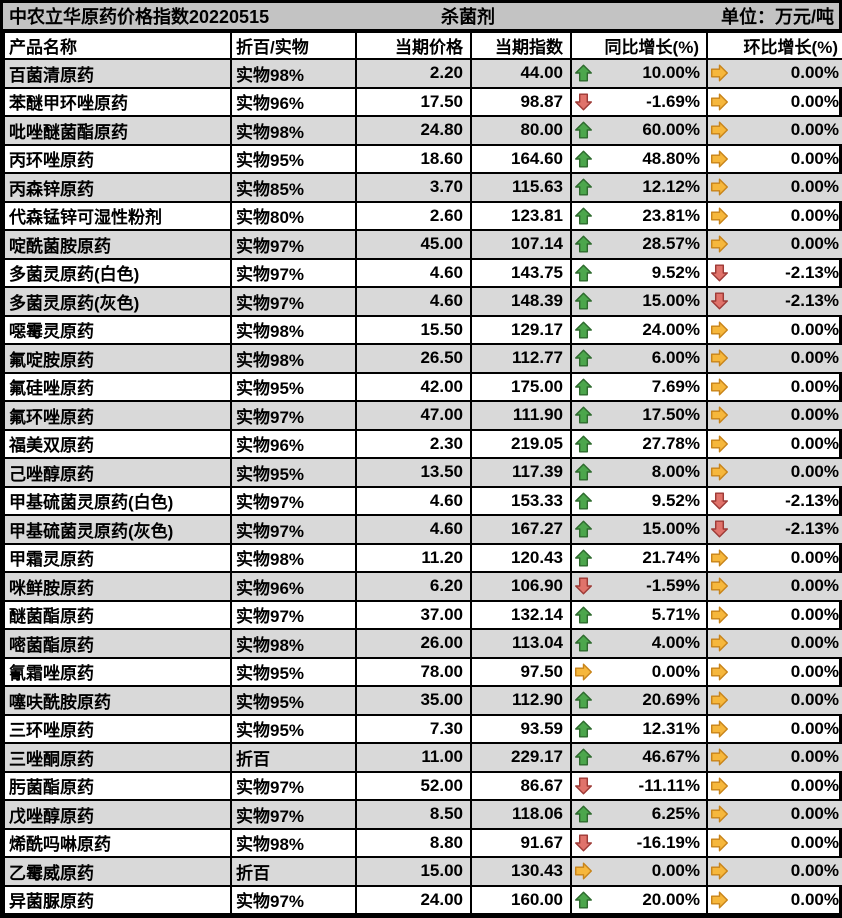 This screenshot has width=842, height=918. I want to click on product-name-cell: 甲霜灵原药, so click(117, 557).